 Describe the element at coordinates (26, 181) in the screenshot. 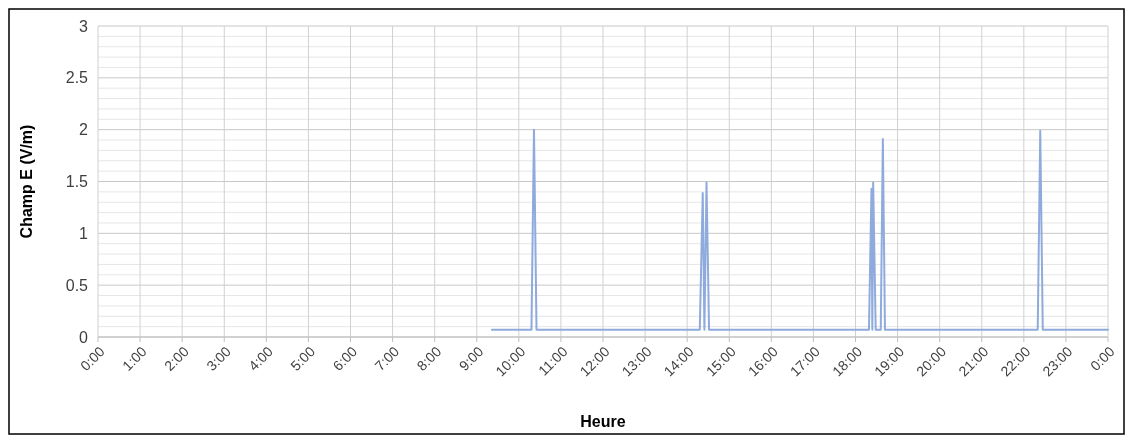

I see `y-axis-title: Champ E (V/m)` at that location.